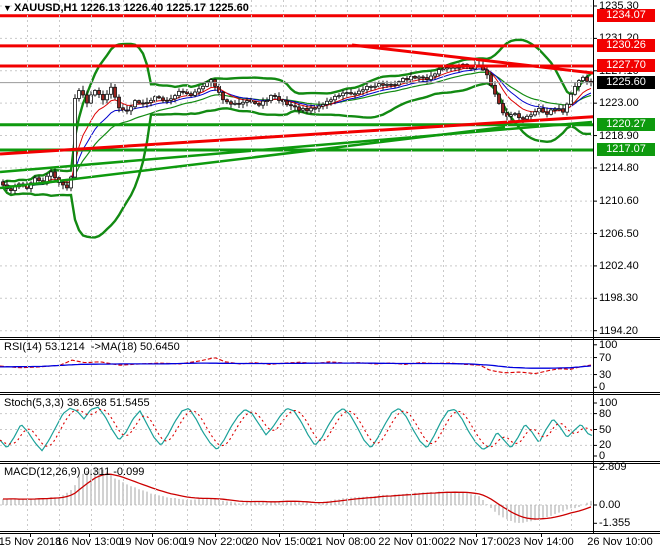 This screenshot has height=550, width=660. Describe the element at coordinates (619, 265) in the screenshot. I see `price-axis-label: 1202.40` at that location.